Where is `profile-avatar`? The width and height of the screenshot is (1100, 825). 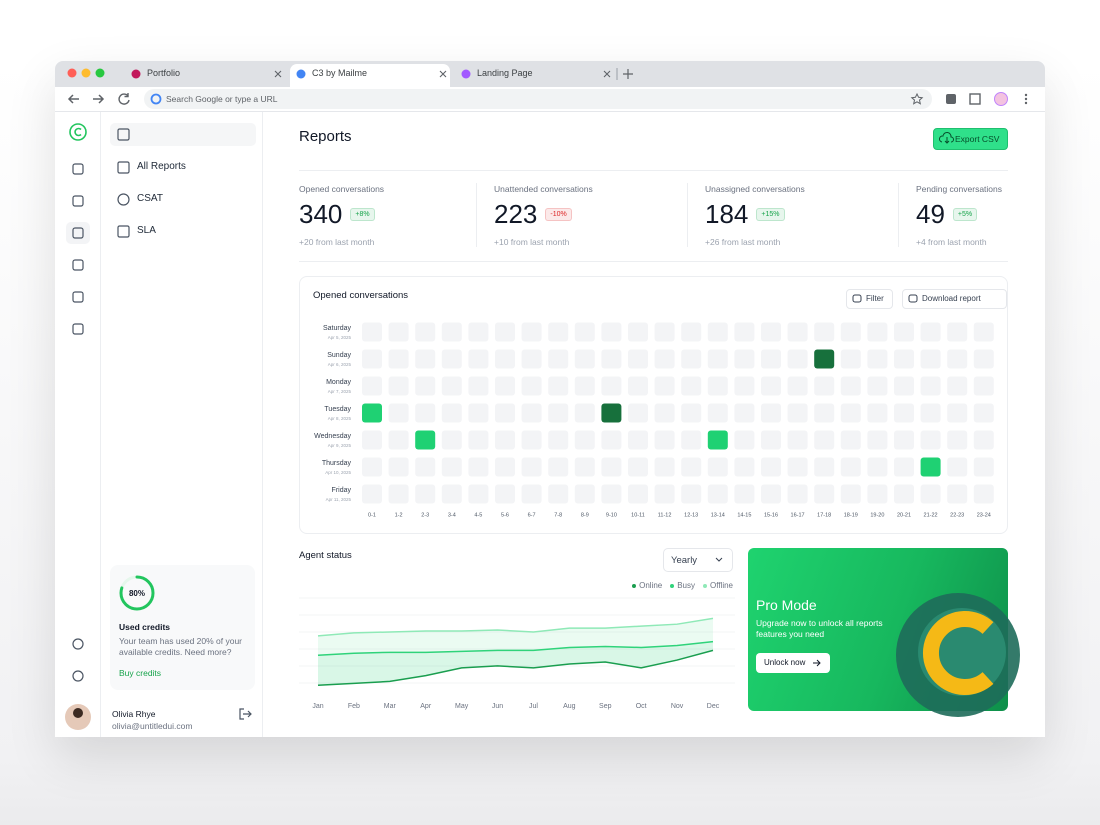 profile-avatar is located at coordinates (1001, 99).